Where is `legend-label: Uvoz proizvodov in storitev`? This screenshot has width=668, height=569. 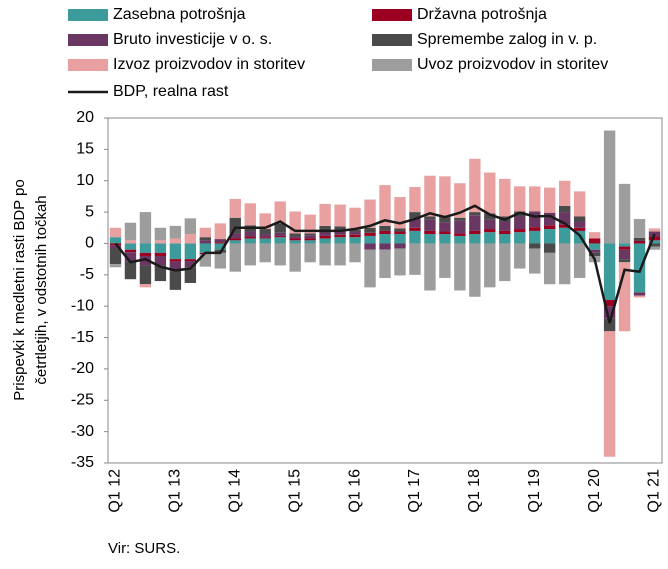
legend-label: Uvoz proizvodov in storitev is located at coordinates (512, 64).